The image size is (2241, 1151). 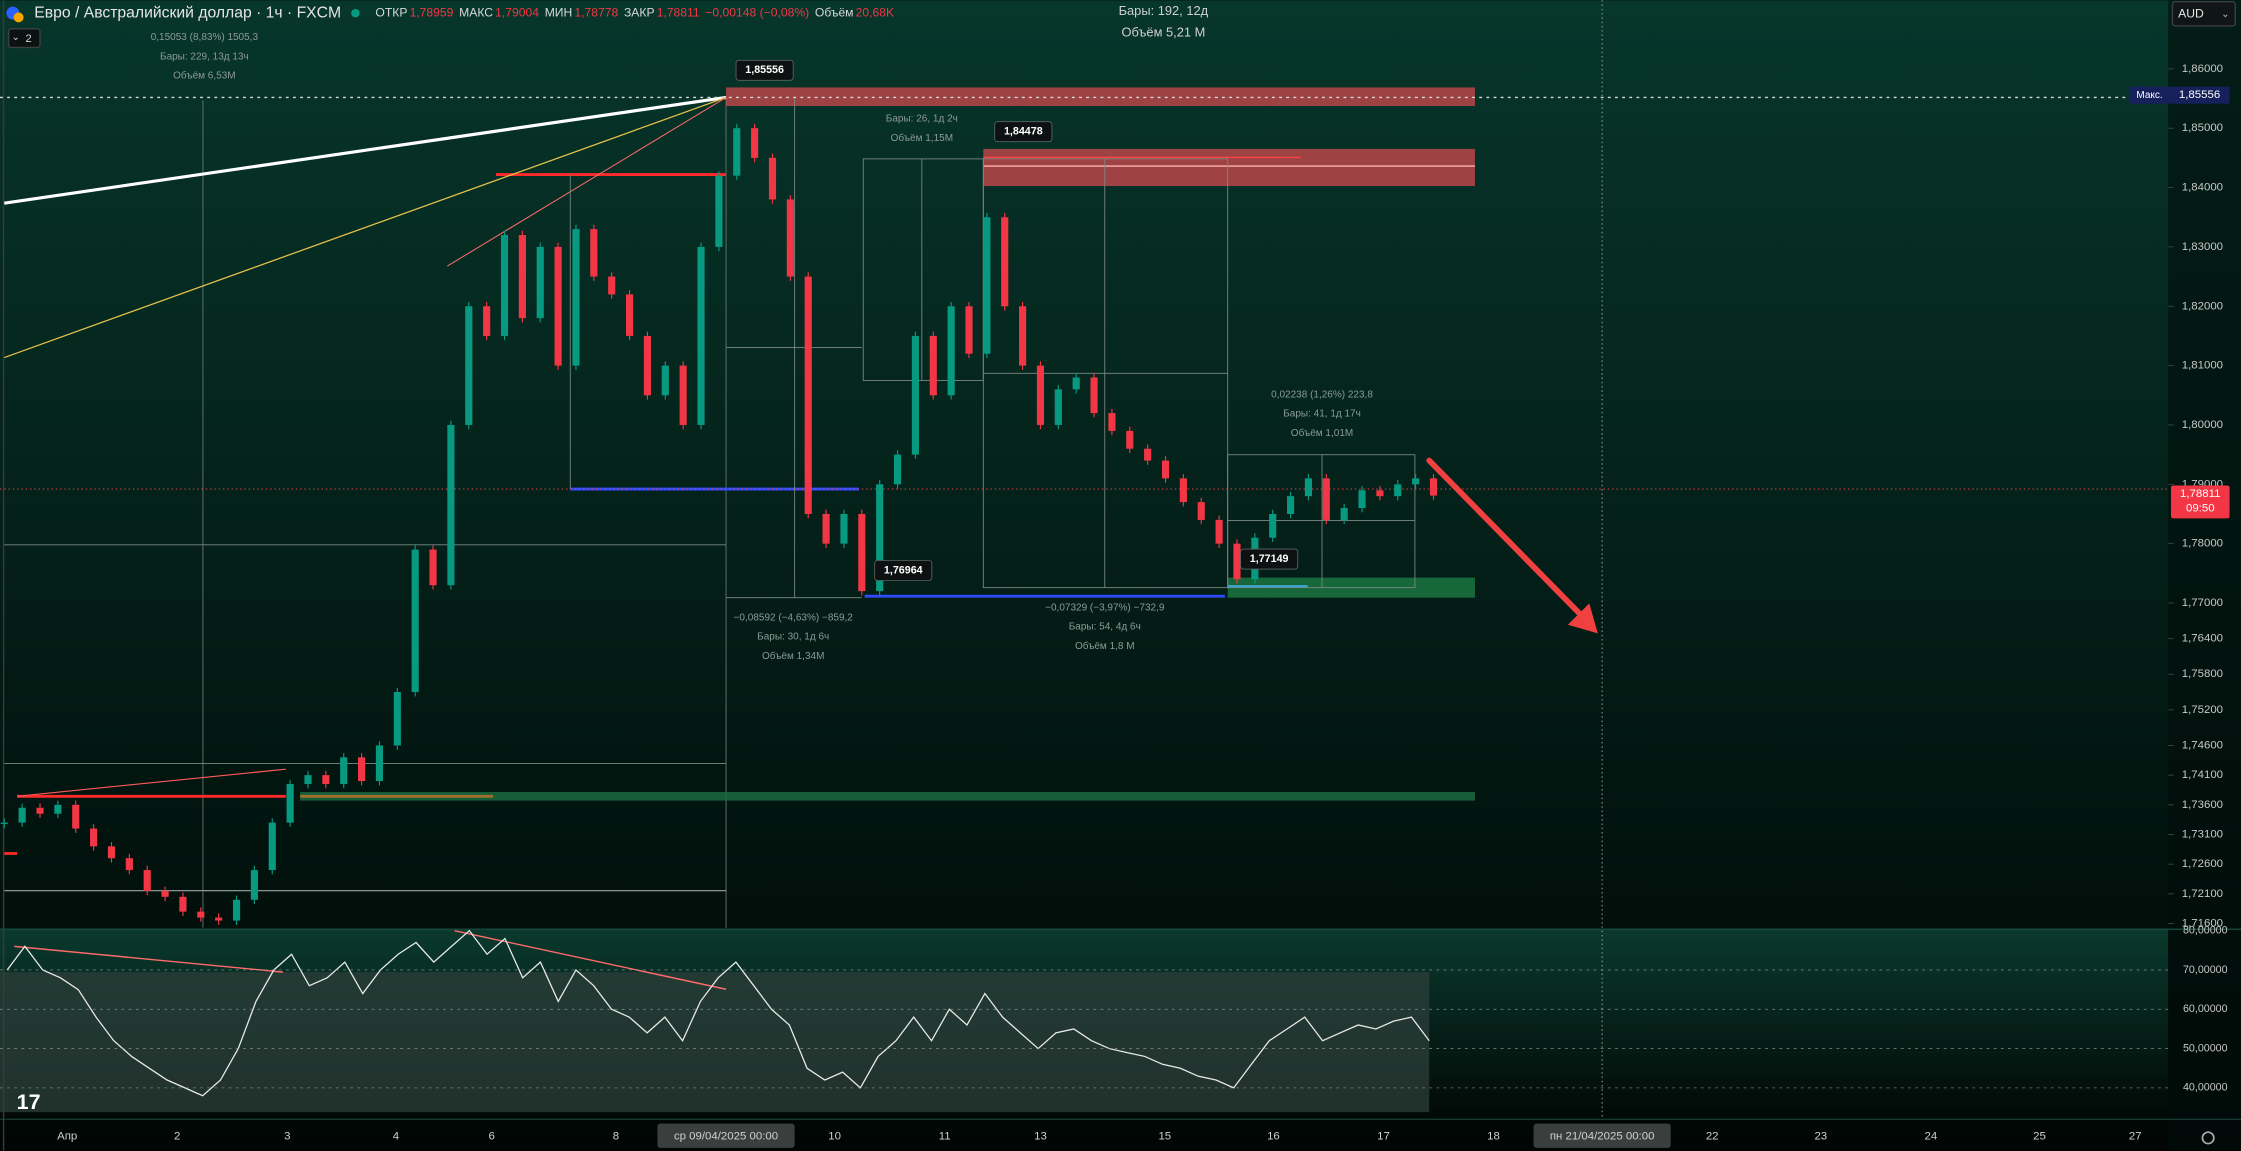 I want to click on currency: AUD, so click(x=2191, y=14).